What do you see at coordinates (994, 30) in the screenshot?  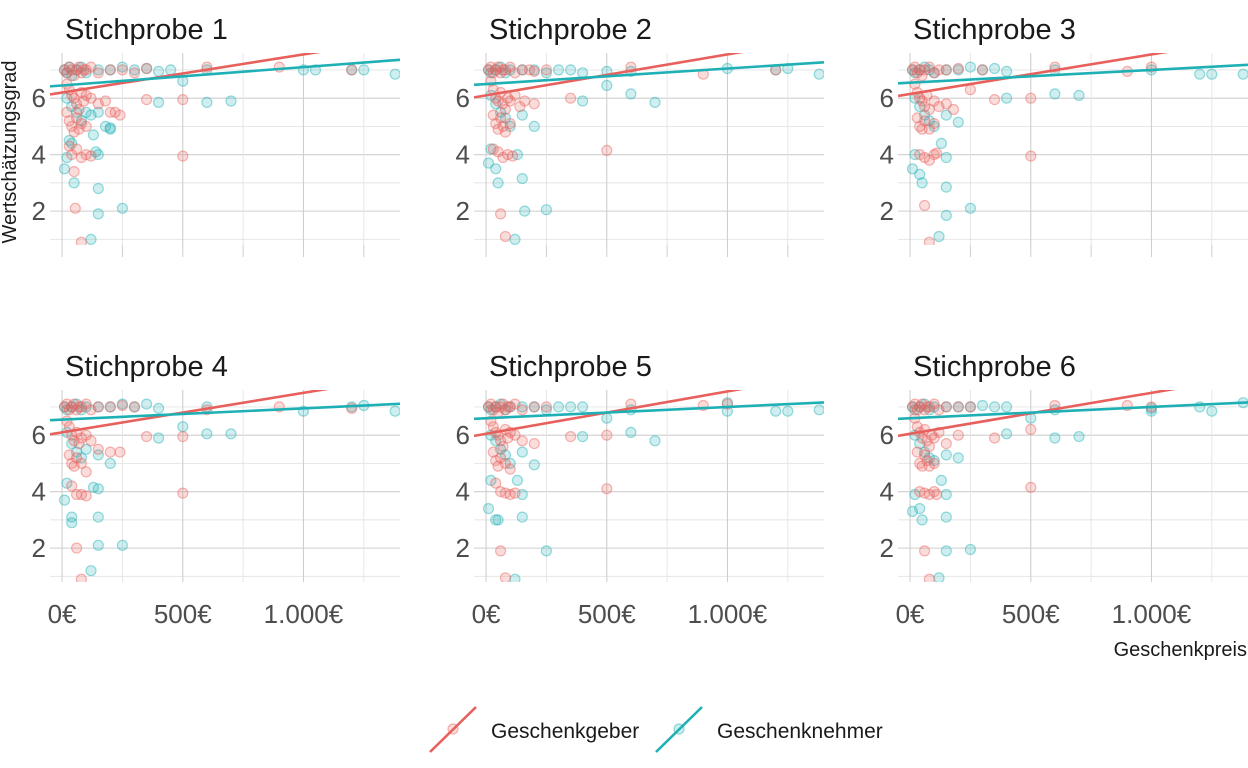 I see `panel-title: Stichprobe 3` at bounding box center [994, 30].